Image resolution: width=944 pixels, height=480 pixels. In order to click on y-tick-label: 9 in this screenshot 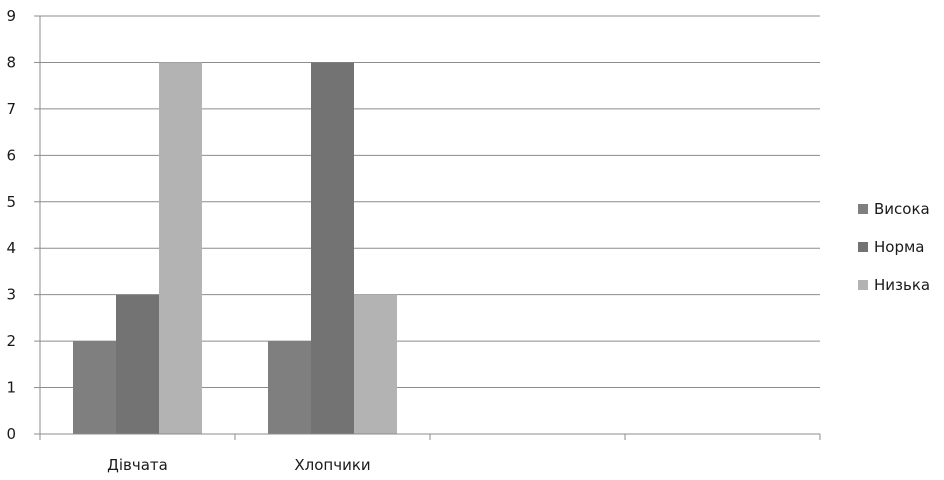, I will do `click(11, 16)`.